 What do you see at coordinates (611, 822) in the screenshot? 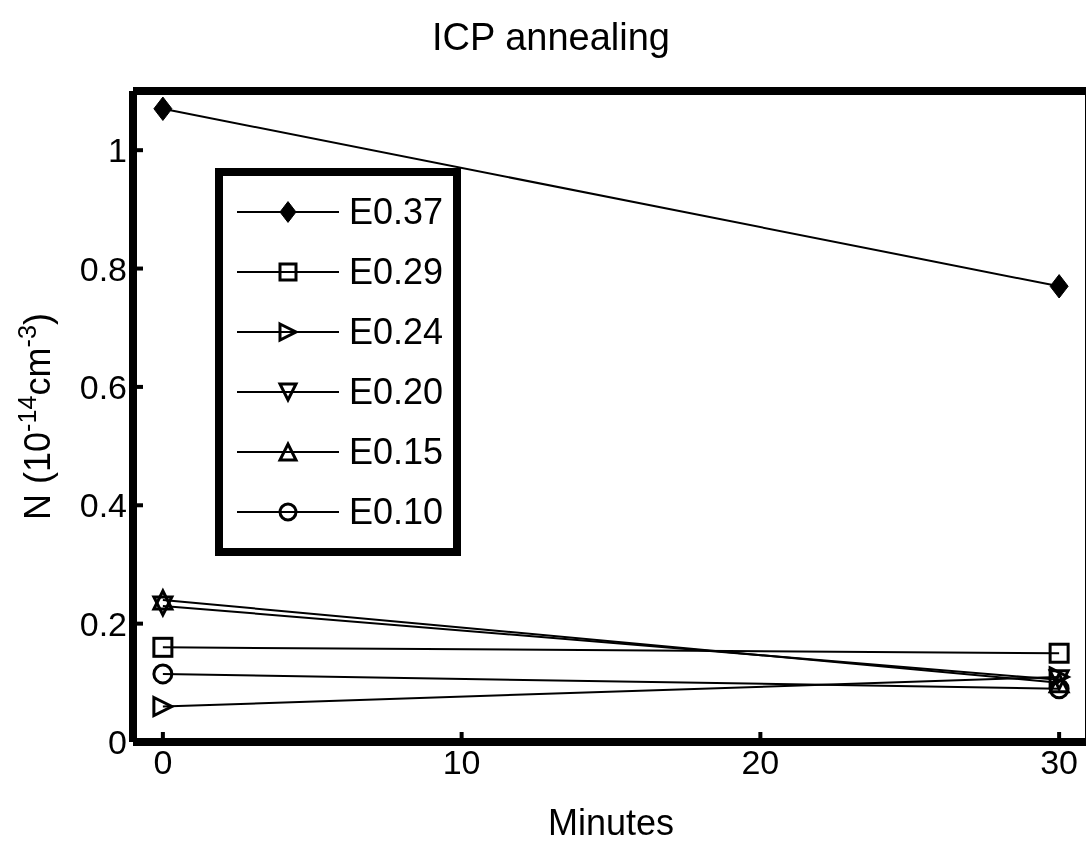
I see `x-axis-title: Minutes` at bounding box center [611, 822].